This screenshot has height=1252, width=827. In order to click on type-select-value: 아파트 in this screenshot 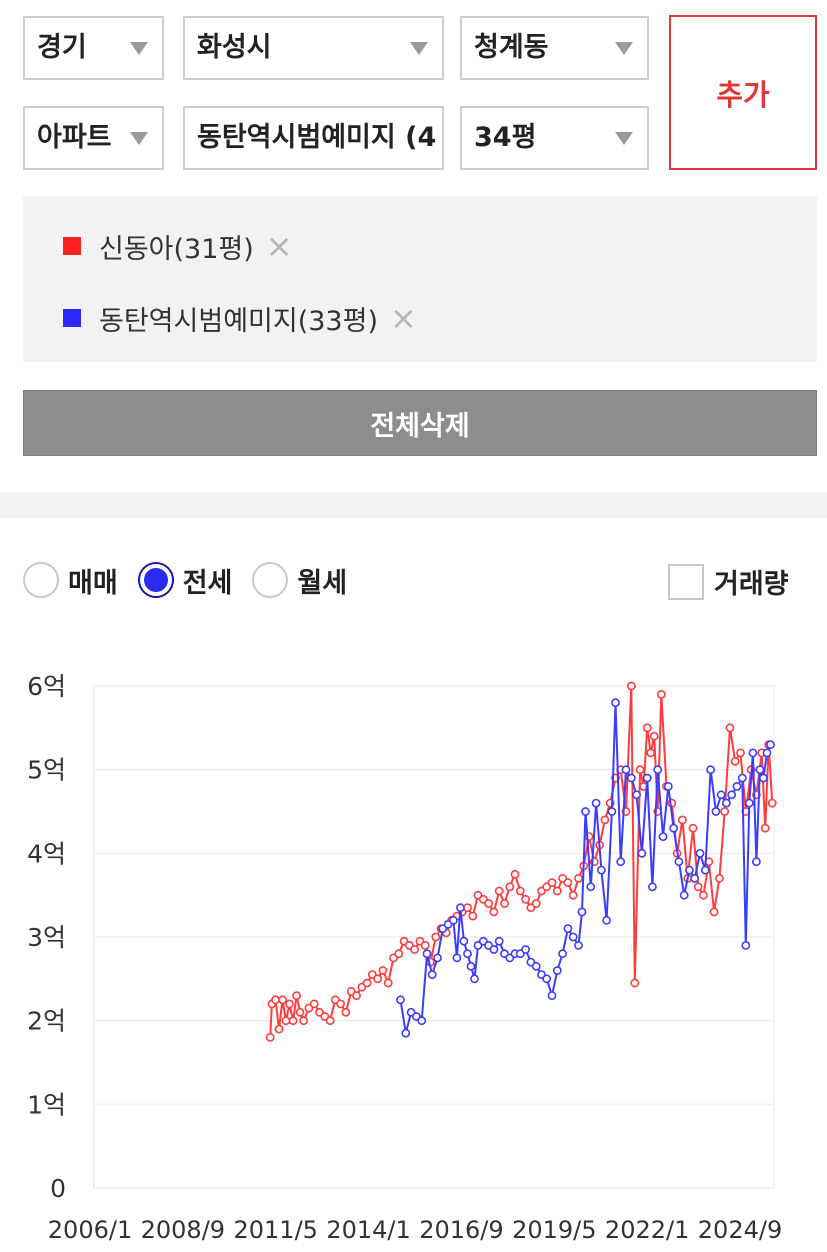, I will do `click(74, 137)`.